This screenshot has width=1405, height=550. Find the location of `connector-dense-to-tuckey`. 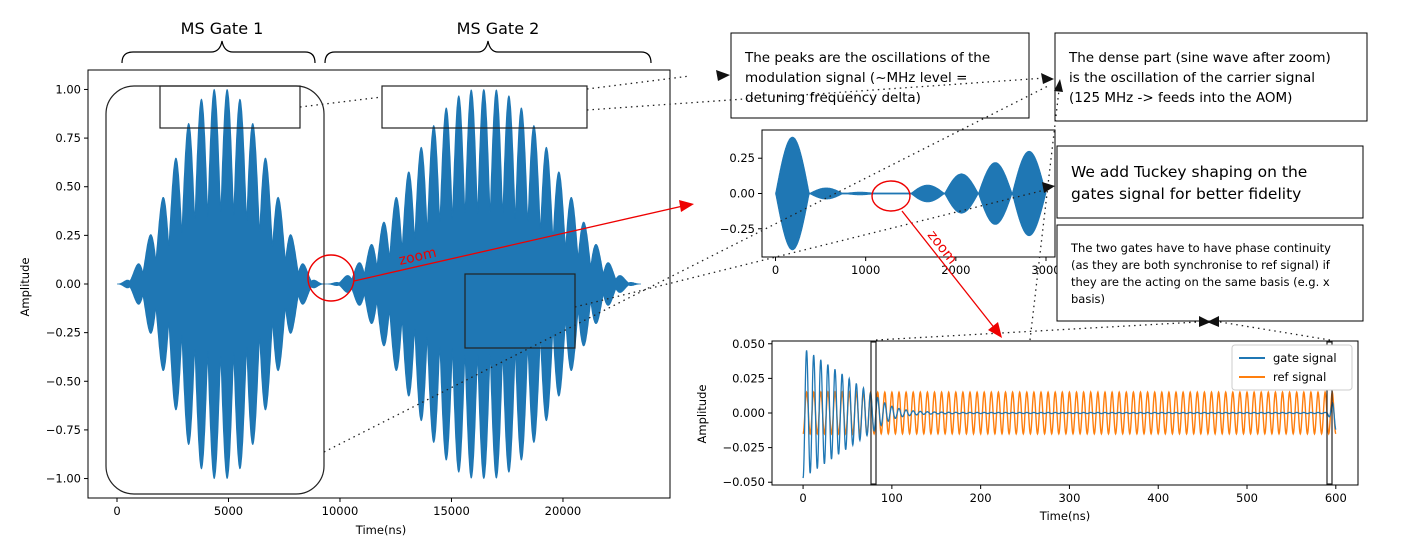

connector-dense-to-tuckey is located at coordinates (810, 248).